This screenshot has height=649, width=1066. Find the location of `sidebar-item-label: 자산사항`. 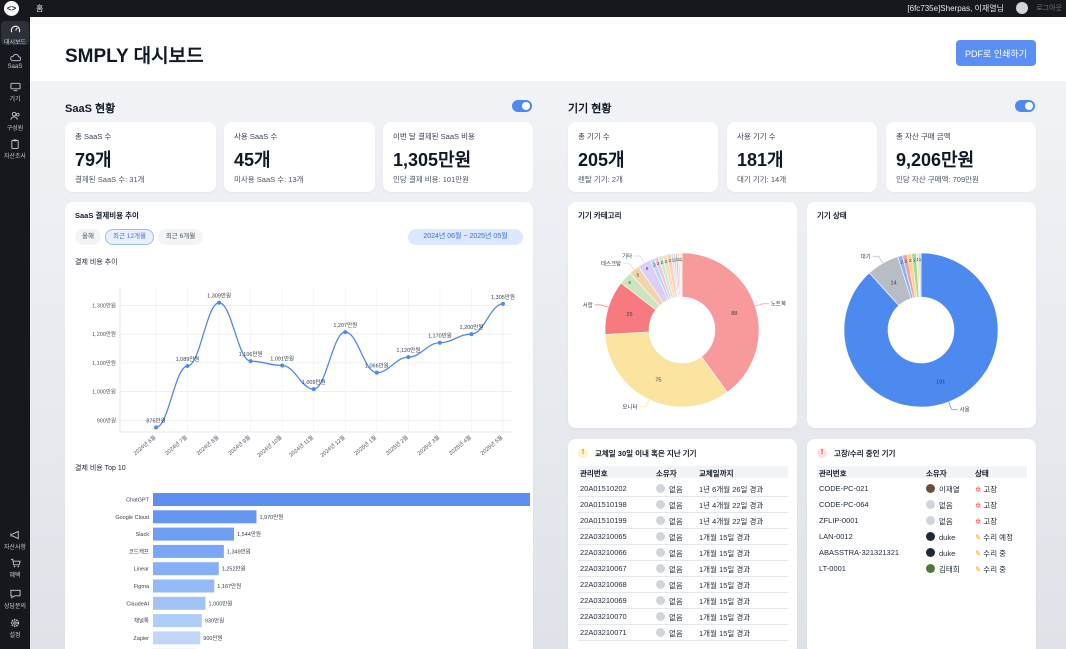

sidebar-item-label: 자산사항 is located at coordinates (15, 548).